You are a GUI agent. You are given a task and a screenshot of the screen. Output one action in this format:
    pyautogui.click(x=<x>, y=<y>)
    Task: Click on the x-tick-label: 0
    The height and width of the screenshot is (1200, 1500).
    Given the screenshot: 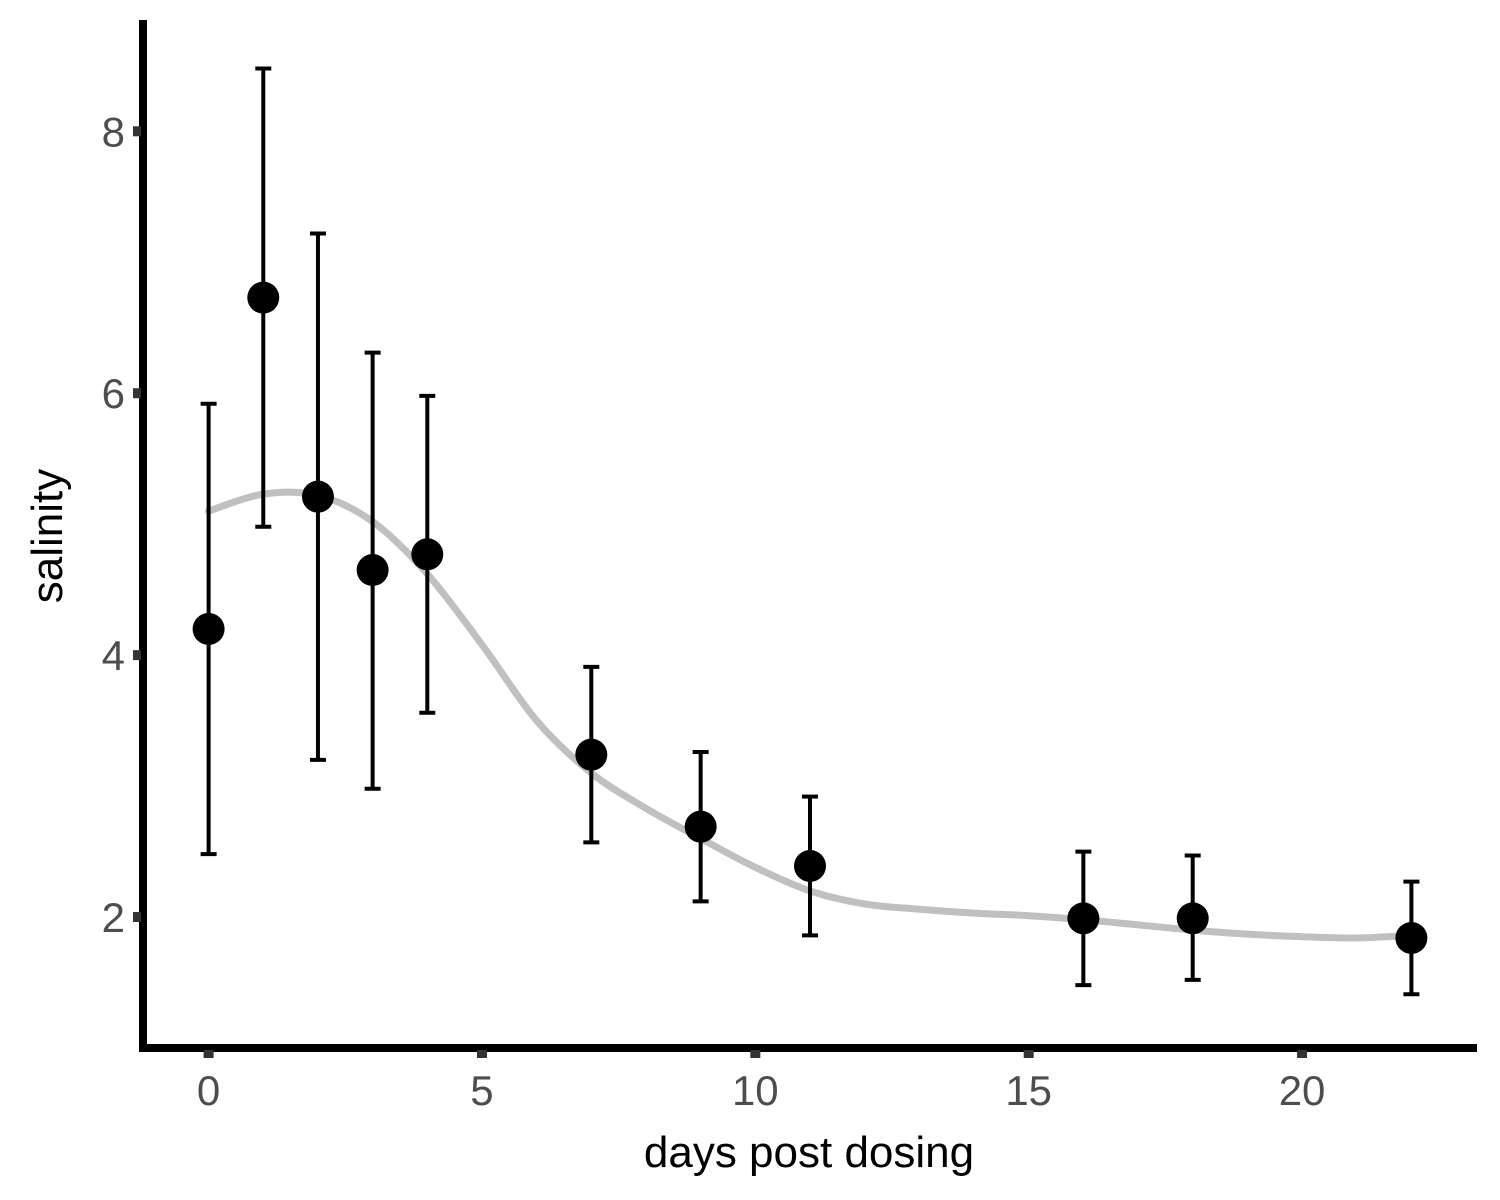 What is the action you would take?
    pyautogui.click(x=208, y=1090)
    